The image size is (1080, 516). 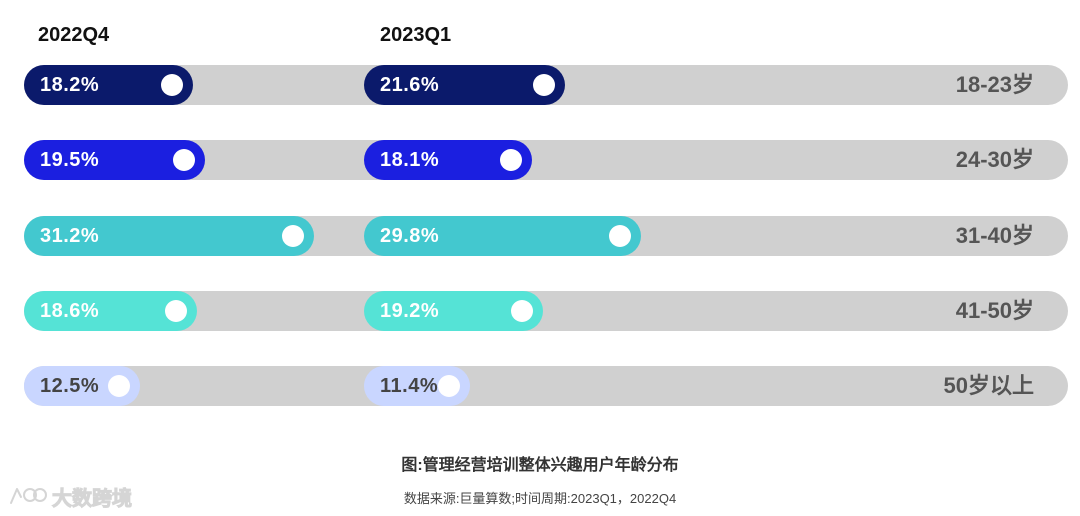 I want to click on bar-2023q1-5: 11.4%, so click(x=417, y=386).